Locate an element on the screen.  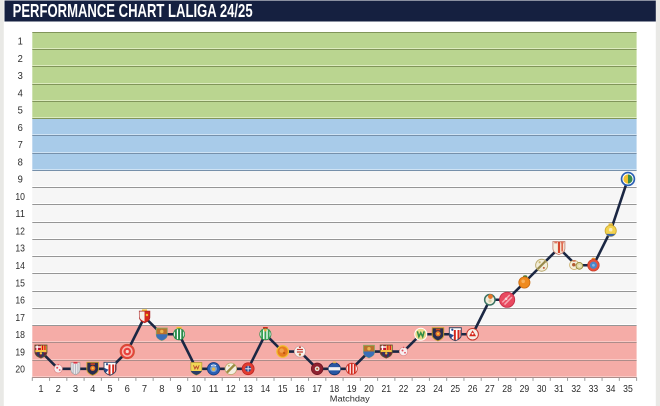
svg-text: PERFORMANCE CHART LALIGA 24/25 is located at coordinates (133, 11).